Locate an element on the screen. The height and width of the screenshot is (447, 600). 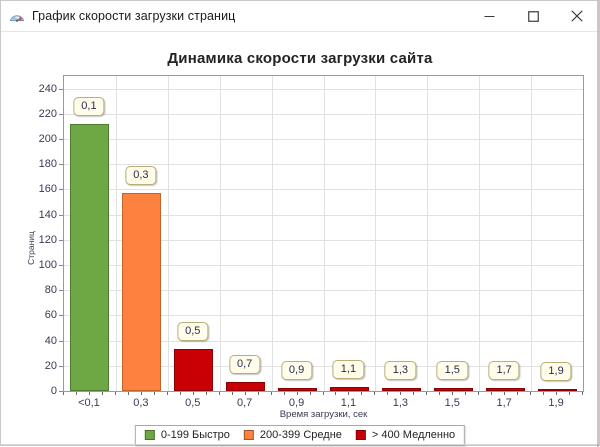
x-axis-tick-label: 0,5 is located at coordinates (193, 403).